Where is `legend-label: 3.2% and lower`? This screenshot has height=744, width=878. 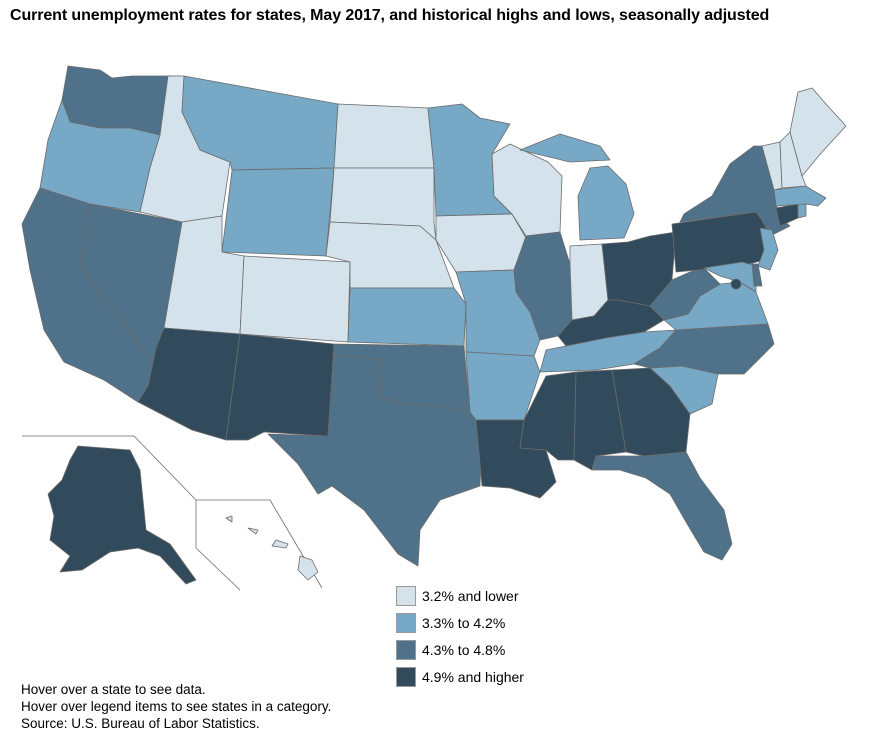 legend-label: 3.2% and lower is located at coordinates (470, 595).